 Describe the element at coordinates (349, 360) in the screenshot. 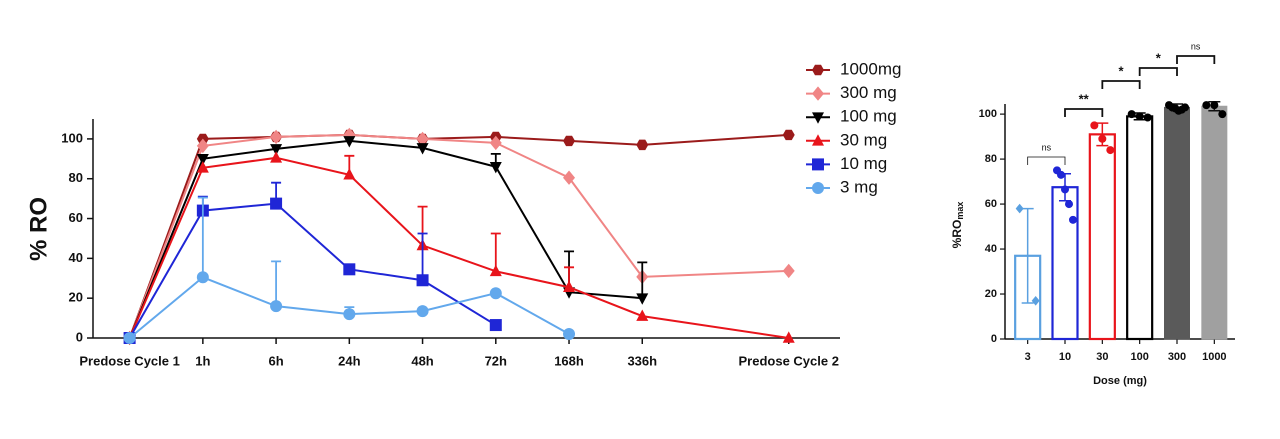

I see `x-tick-label: 24h` at that location.